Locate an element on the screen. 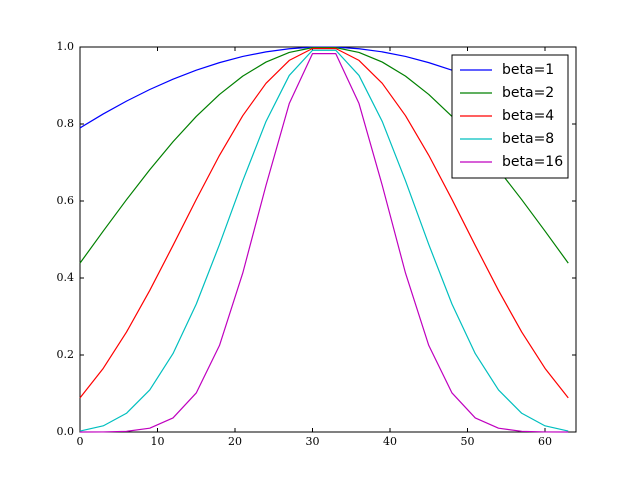 Image resolution: width=640 pixels, height=480 pixels. x-tick-label: 0 is located at coordinates (80, 441).